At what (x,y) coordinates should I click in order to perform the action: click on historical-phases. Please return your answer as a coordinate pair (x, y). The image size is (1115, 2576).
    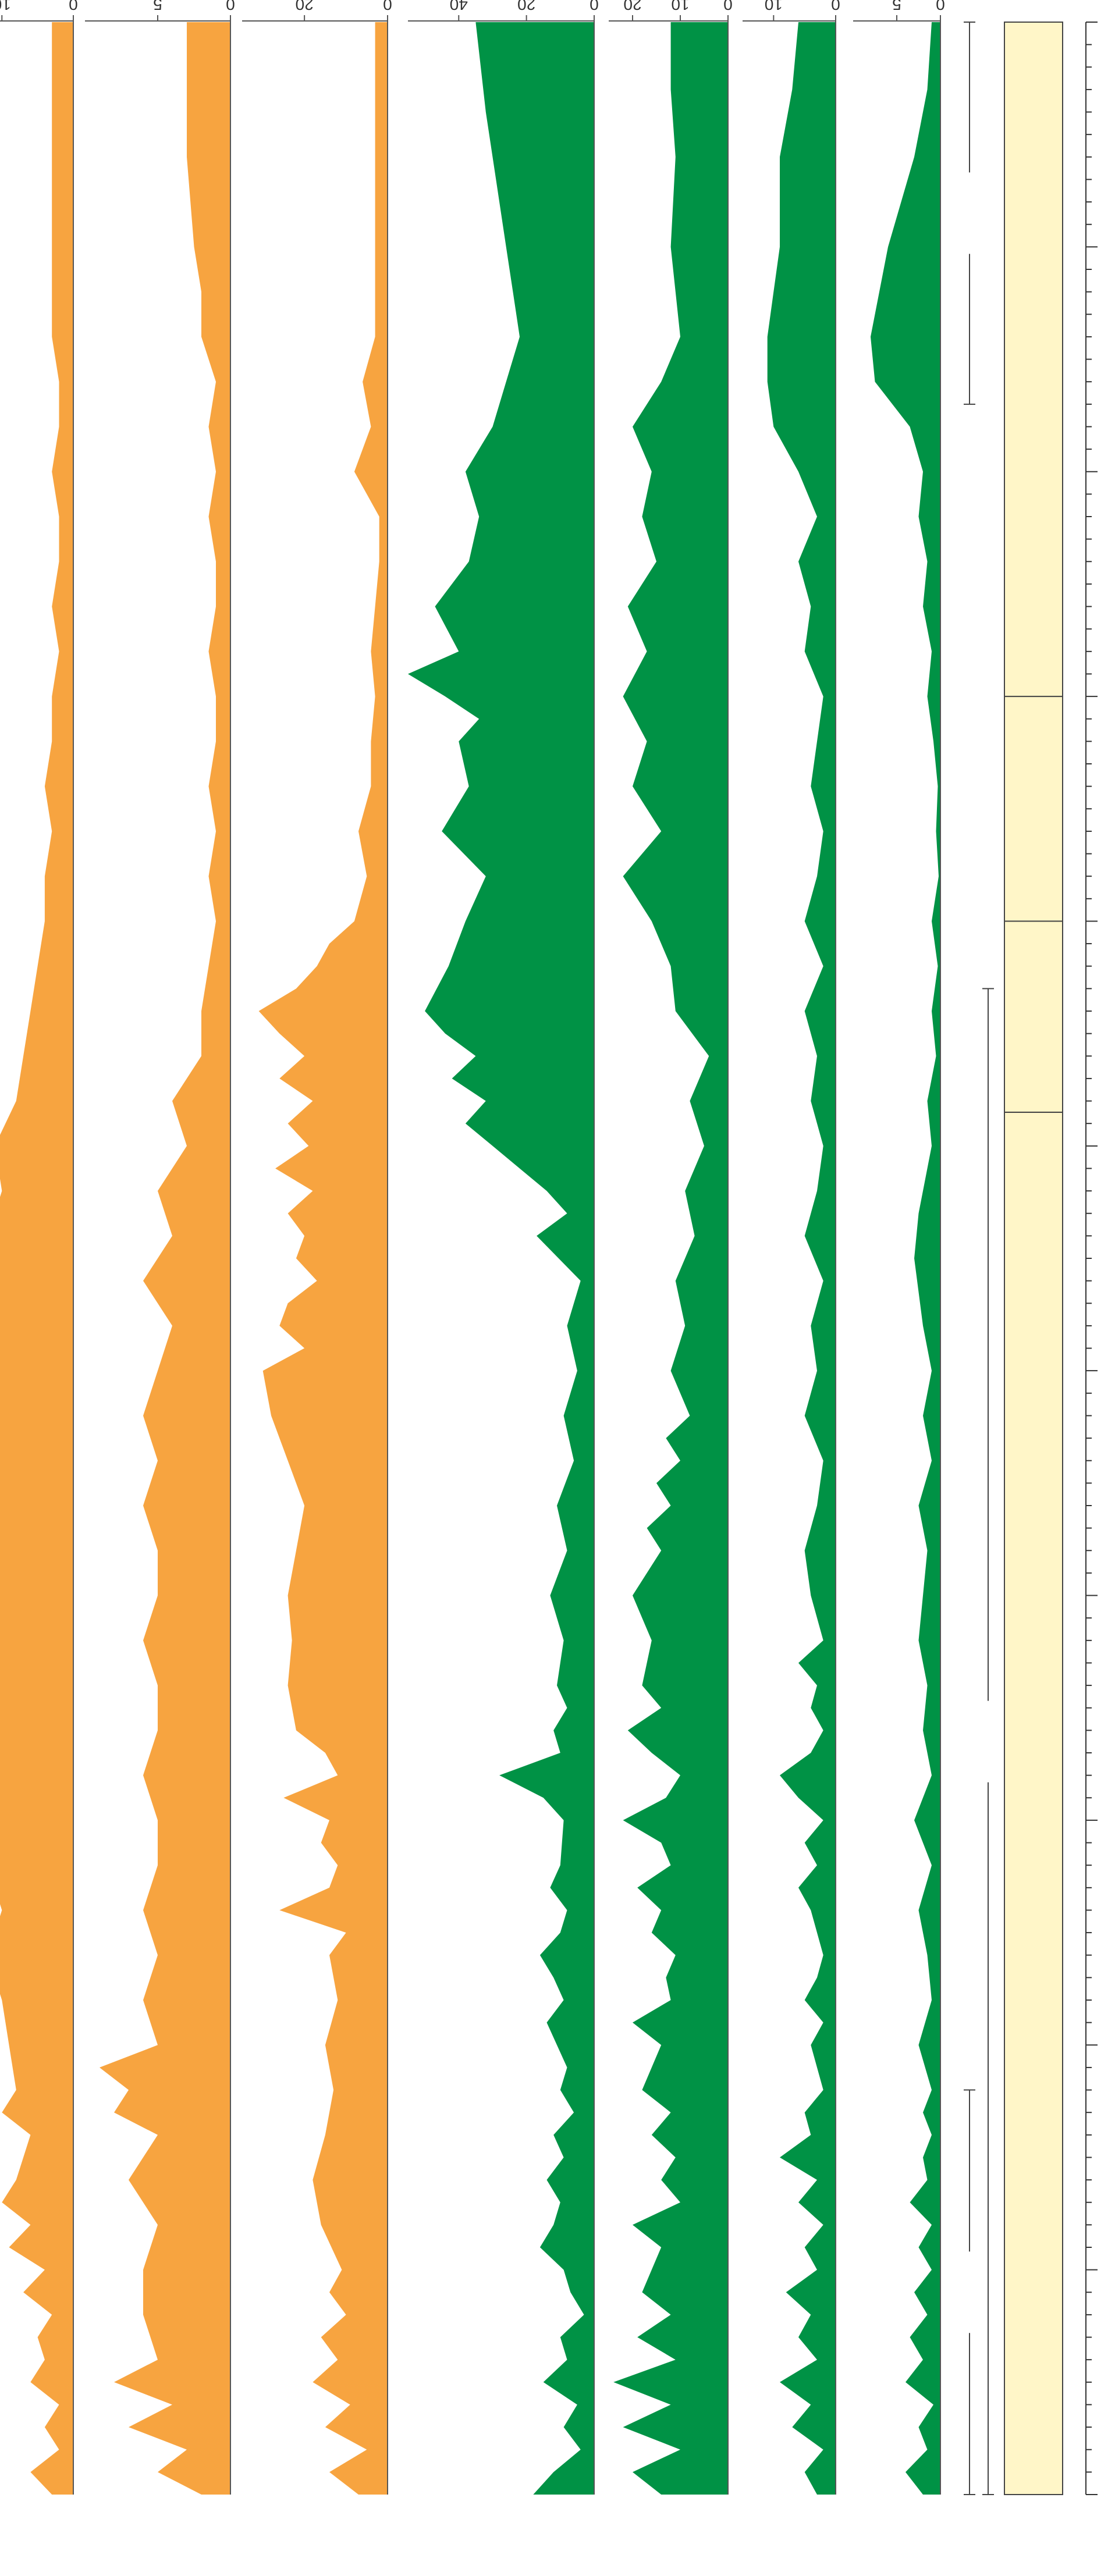
    Looking at the image, I should click on (1013, 1258).